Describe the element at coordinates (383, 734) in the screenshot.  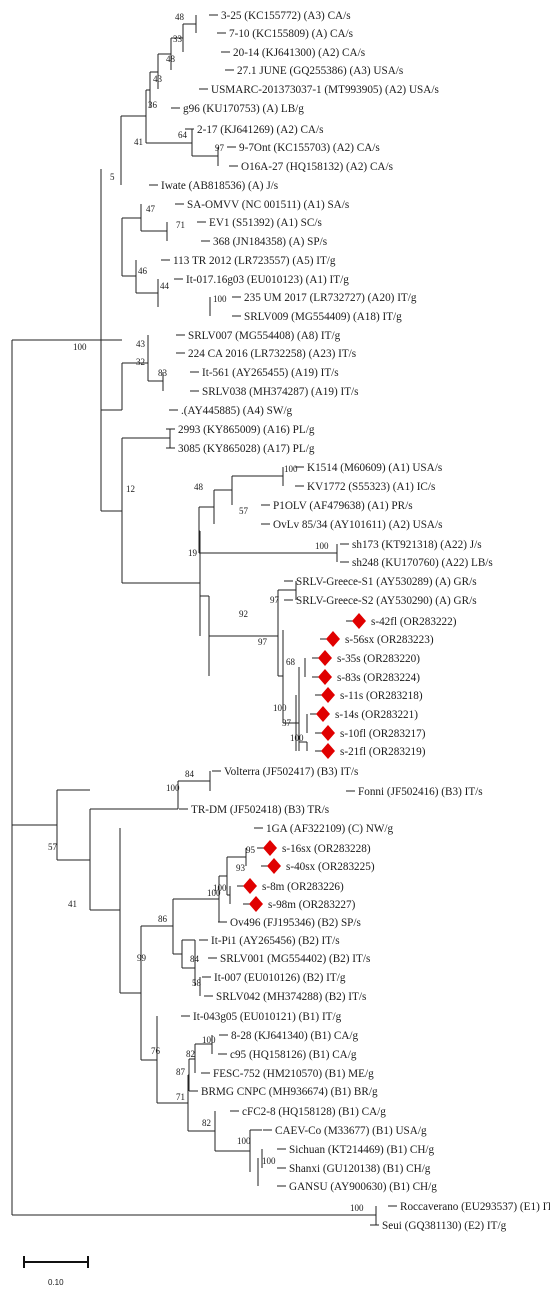
I see `taxon-label: s-10fl (OR283217)` at that location.